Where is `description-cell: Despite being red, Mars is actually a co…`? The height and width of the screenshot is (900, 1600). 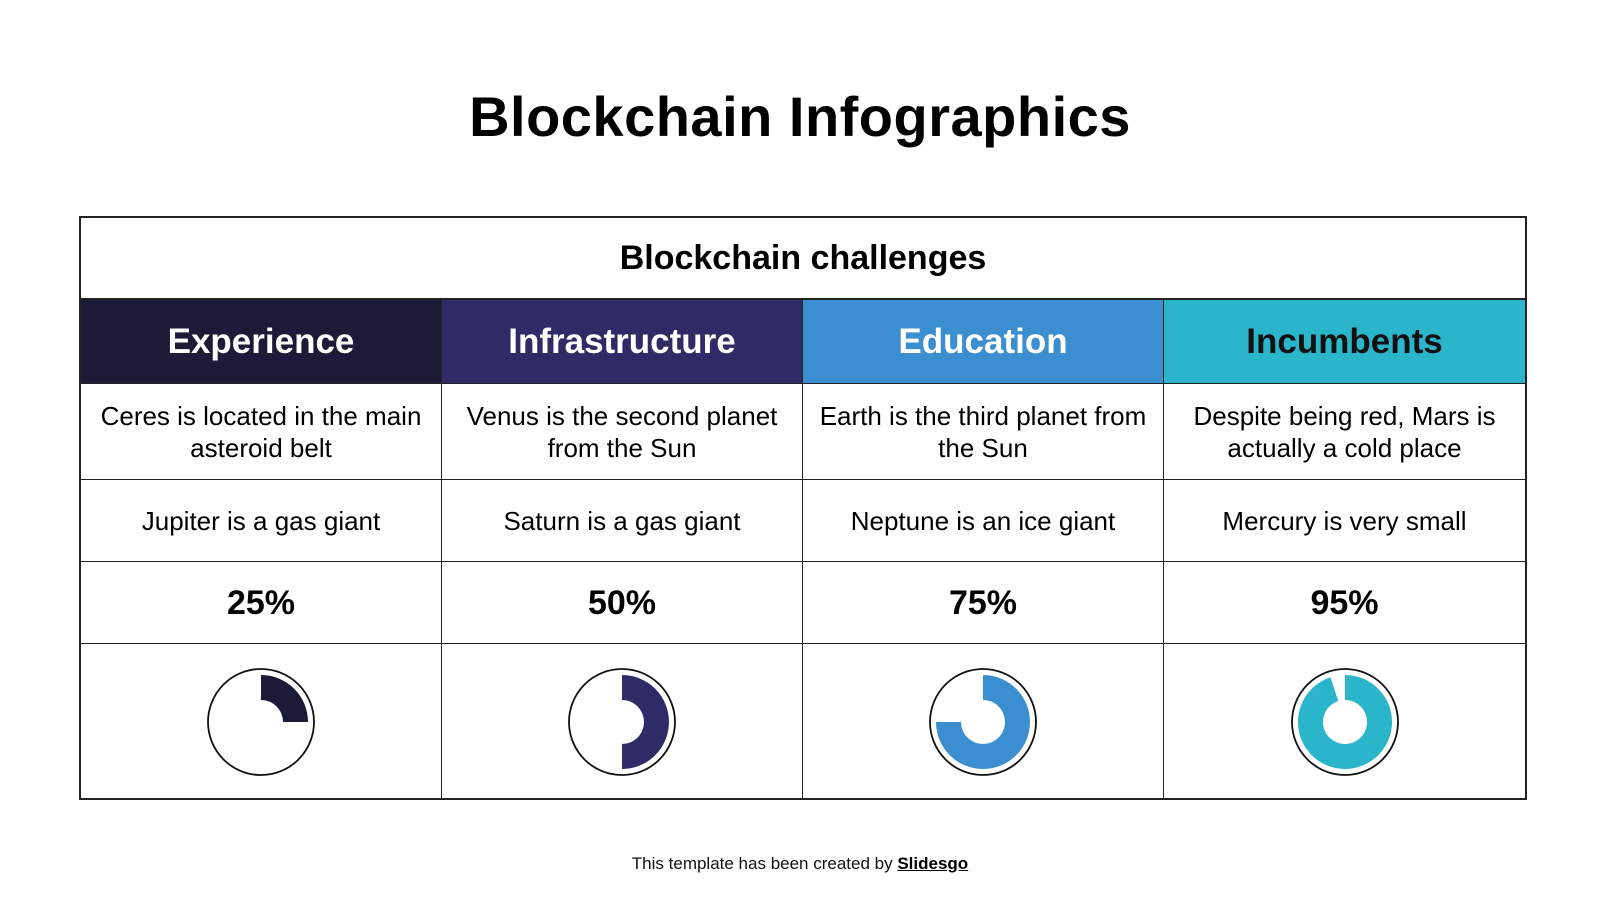
description-cell: Despite being red, Mars is actually a co… is located at coordinates (1344, 432).